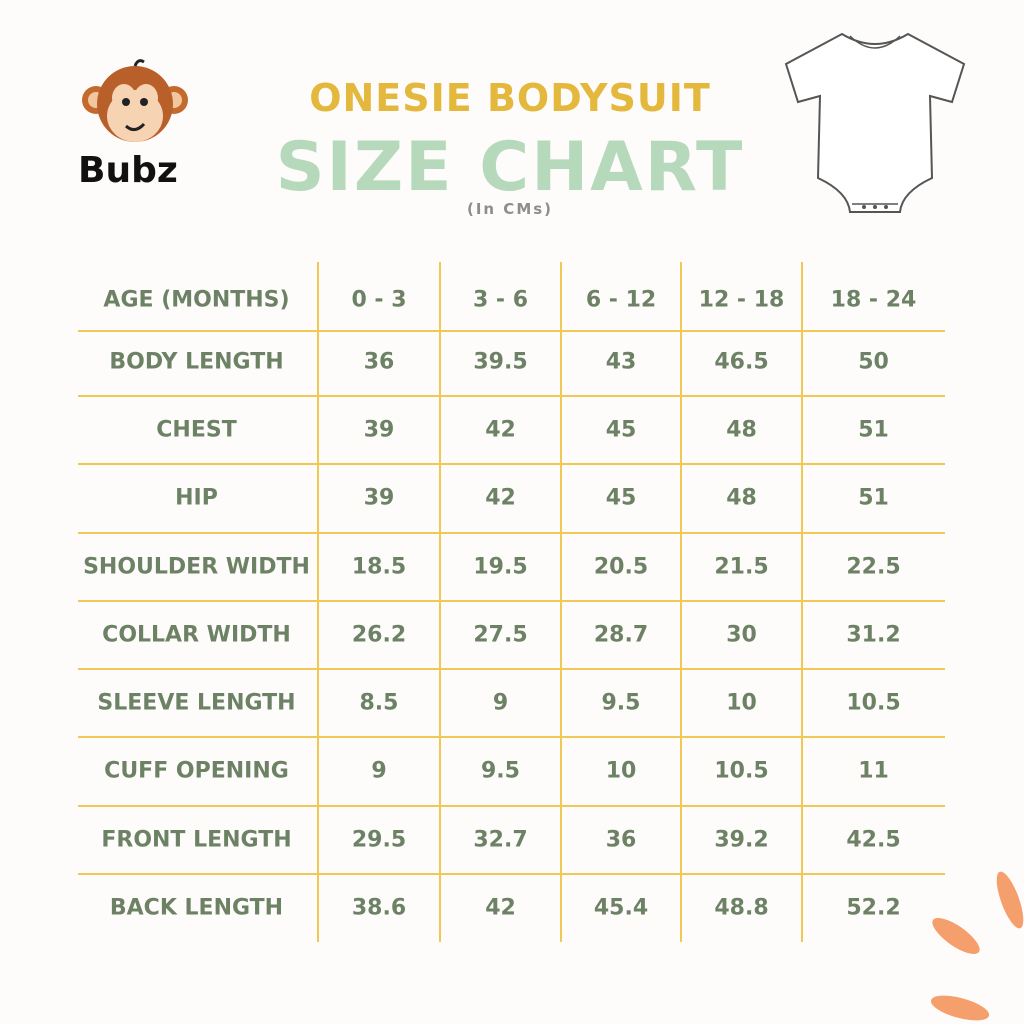 Image resolution: width=1024 pixels, height=1024 pixels. I want to click on table-cell: 39.2, so click(741, 840).